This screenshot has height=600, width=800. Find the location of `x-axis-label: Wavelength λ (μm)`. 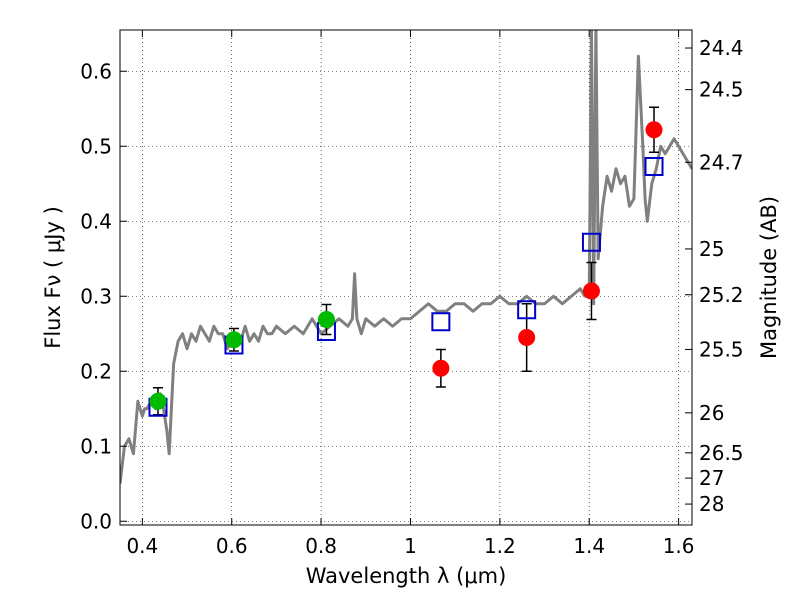

x-axis-label: Wavelength λ (μm) is located at coordinates (406, 576).